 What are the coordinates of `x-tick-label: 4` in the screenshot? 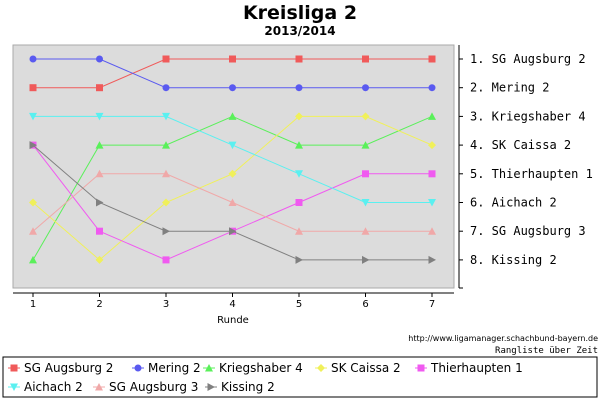 It's located at (232, 304).